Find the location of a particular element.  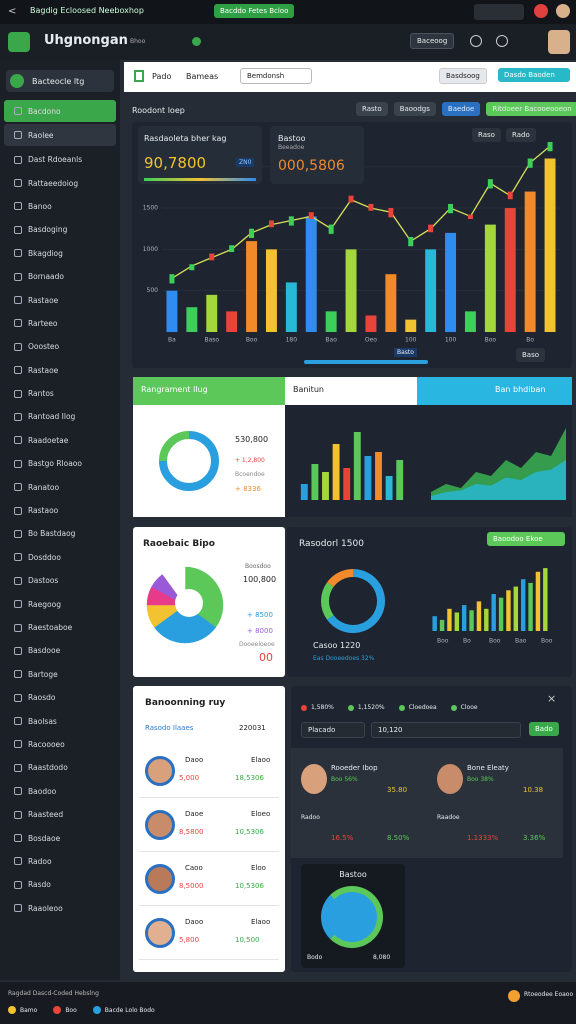

filter: 1,1520% is located at coordinates (366, 707).